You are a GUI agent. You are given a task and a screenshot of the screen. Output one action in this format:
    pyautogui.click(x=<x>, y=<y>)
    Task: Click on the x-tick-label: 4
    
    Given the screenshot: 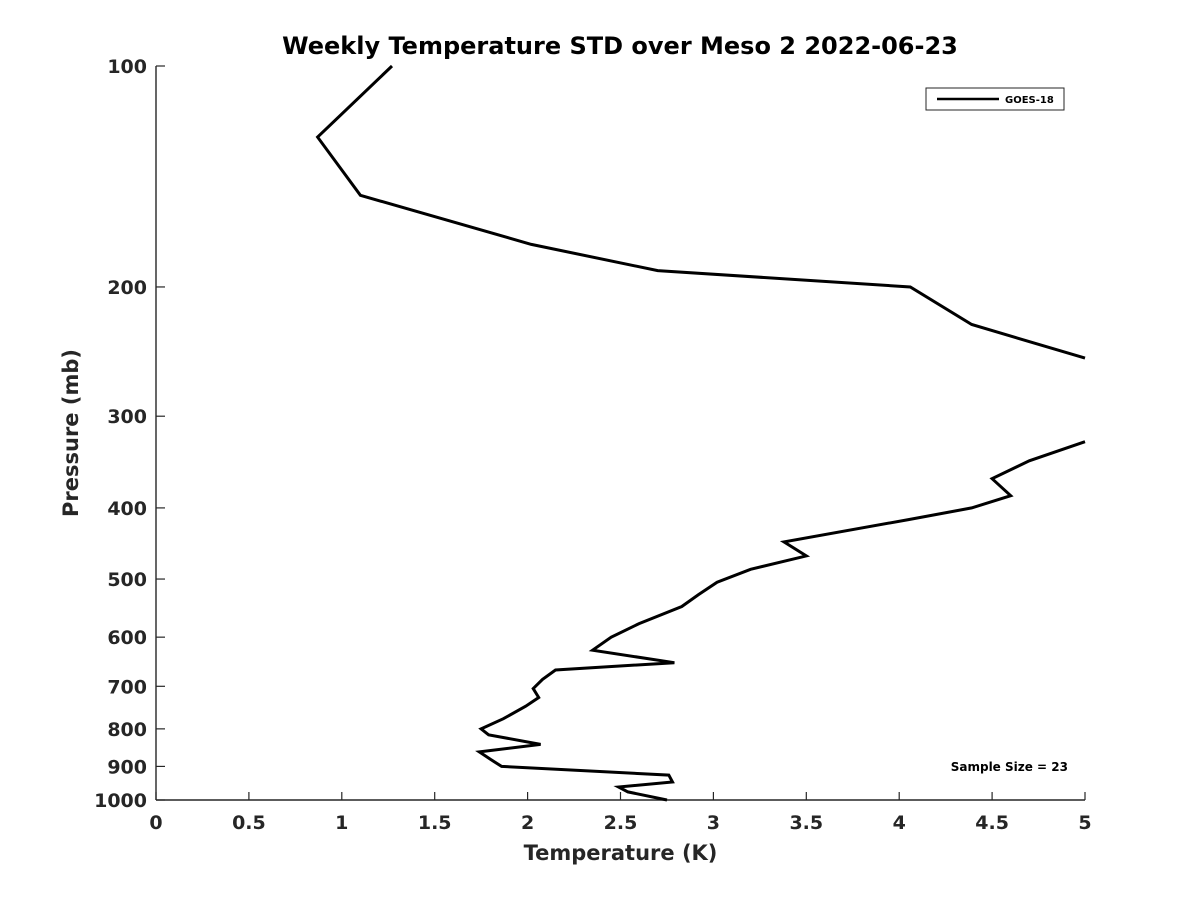 What is the action you would take?
    pyautogui.click(x=899, y=823)
    